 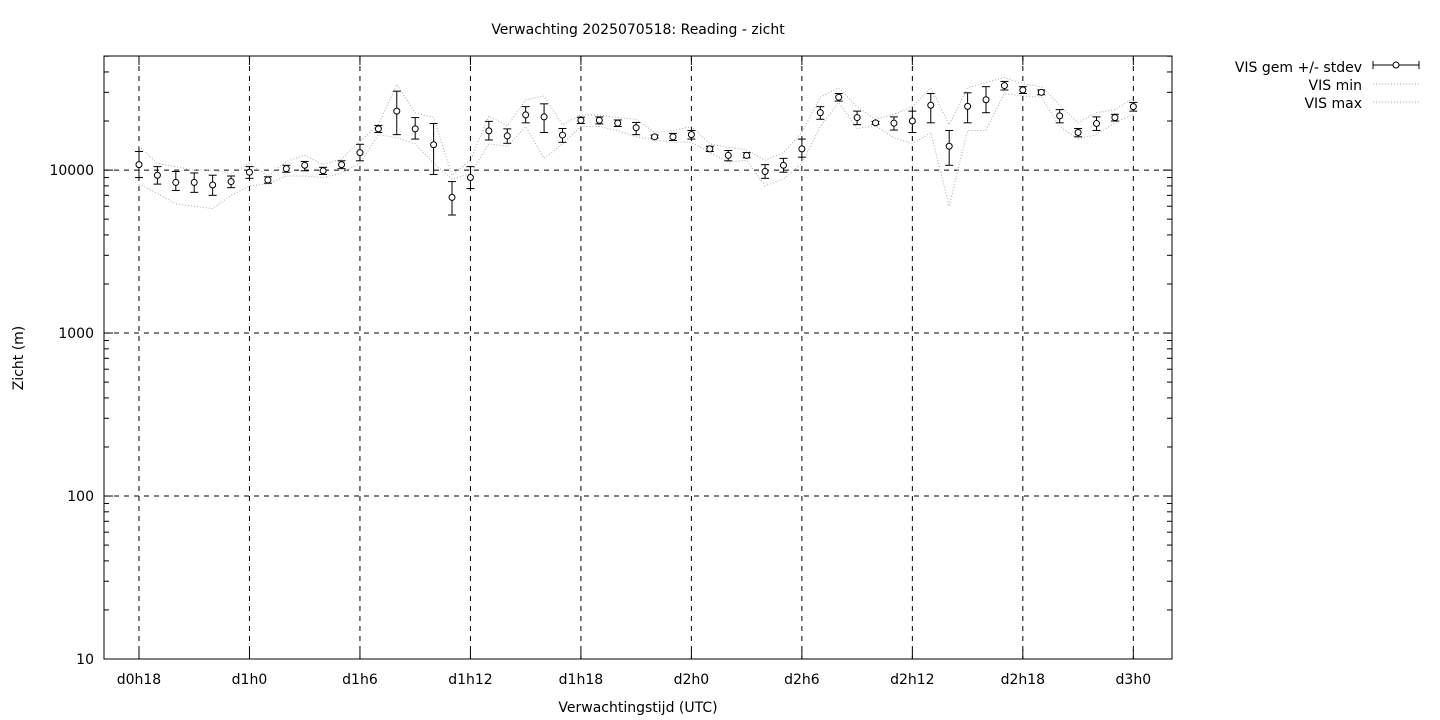 I want to click on chart-title: Verwachting 2025070518: Reading - zicht, so click(x=638, y=30).